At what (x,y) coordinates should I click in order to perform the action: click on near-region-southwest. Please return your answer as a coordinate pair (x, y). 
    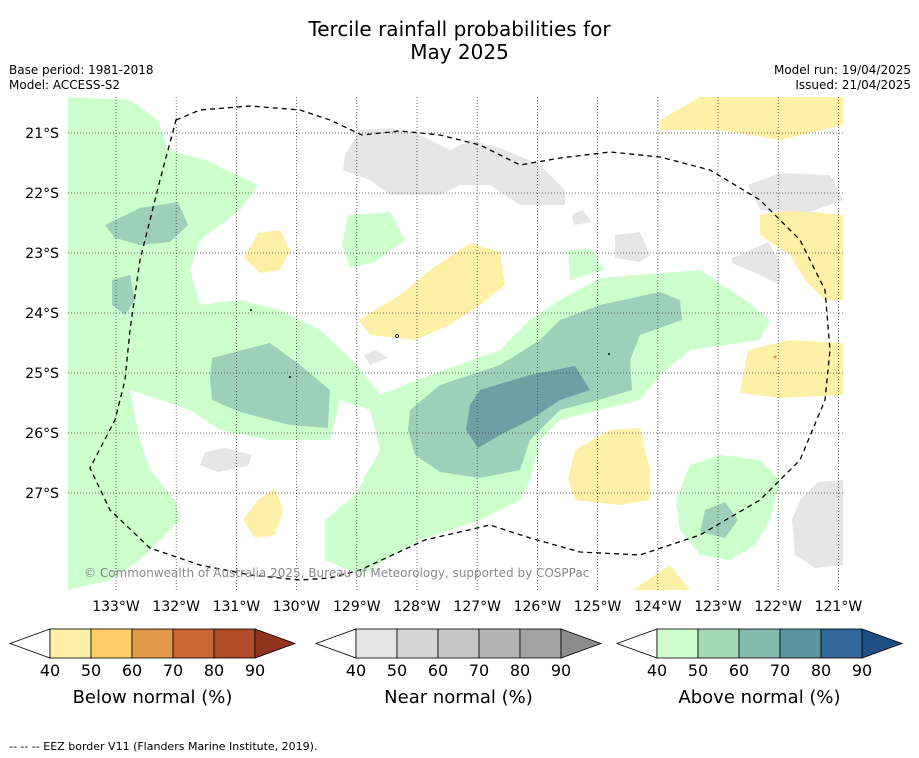
    Looking at the image, I should click on (226, 460).